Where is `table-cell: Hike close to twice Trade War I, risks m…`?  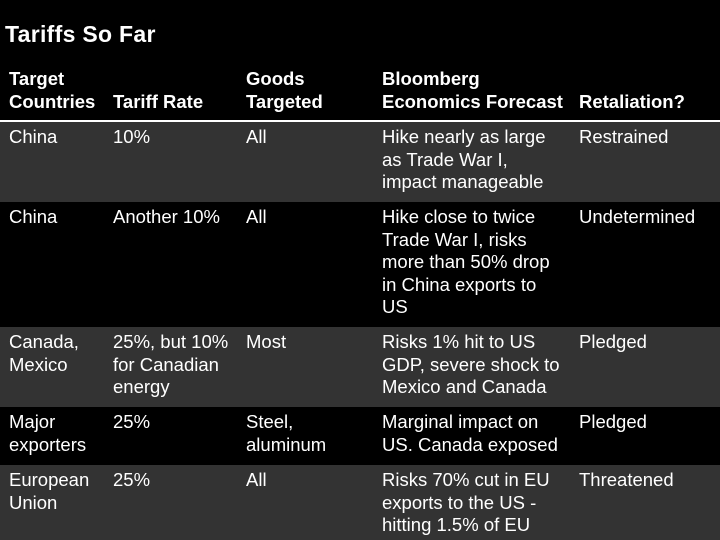
table-cell: Hike close to twice Trade War I, risks m… is located at coordinates (466, 261).